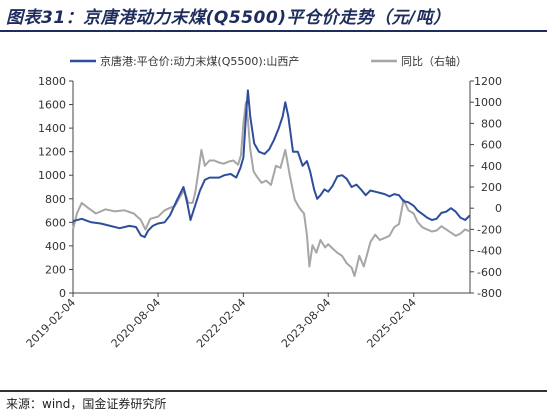 The height and width of the screenshot is (416, 547). What do you see at coordinates (273, 31) in the screenshot?
I see `title-rule` at bounding box center [273, 31].